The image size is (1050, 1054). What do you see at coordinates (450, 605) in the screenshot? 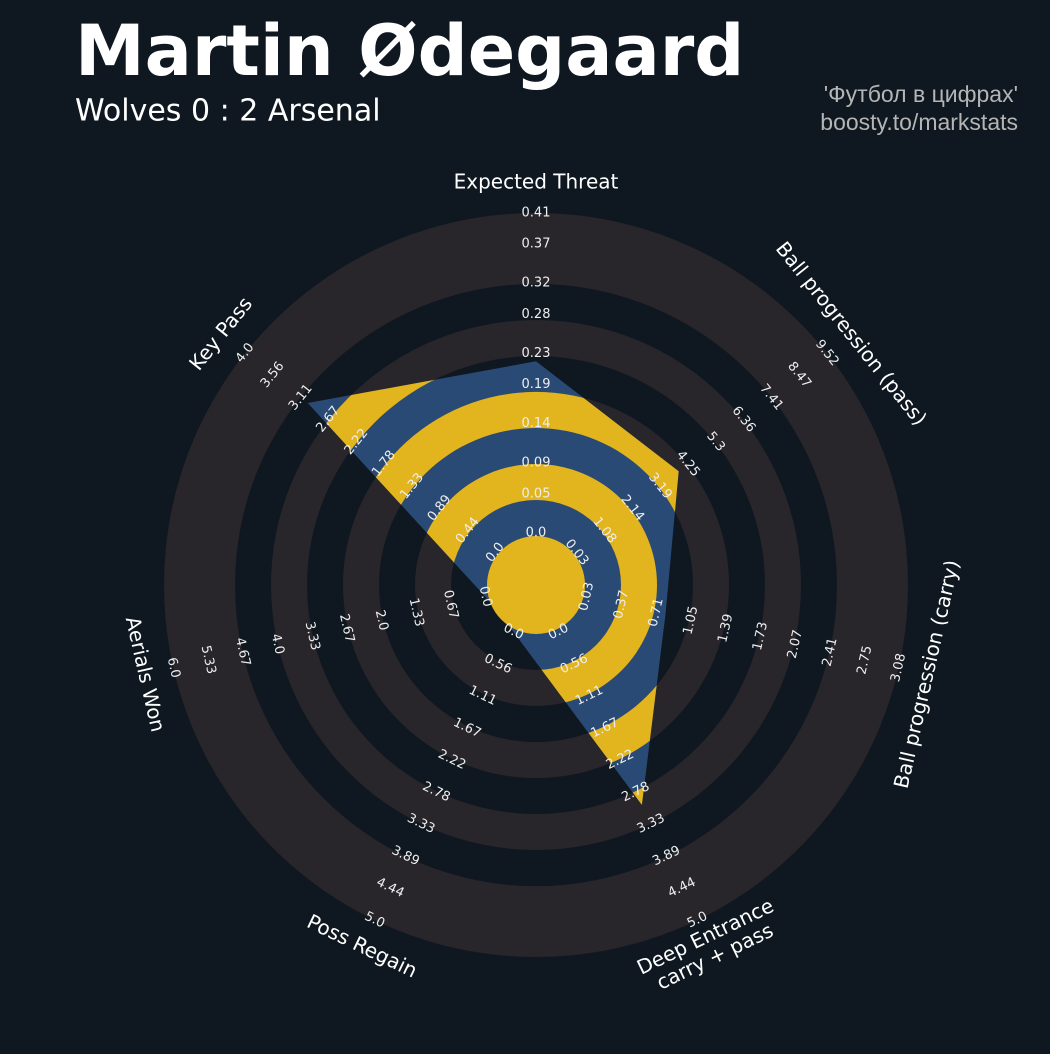
I see `tick-label: 0.67` at bounding box center [450, 605].